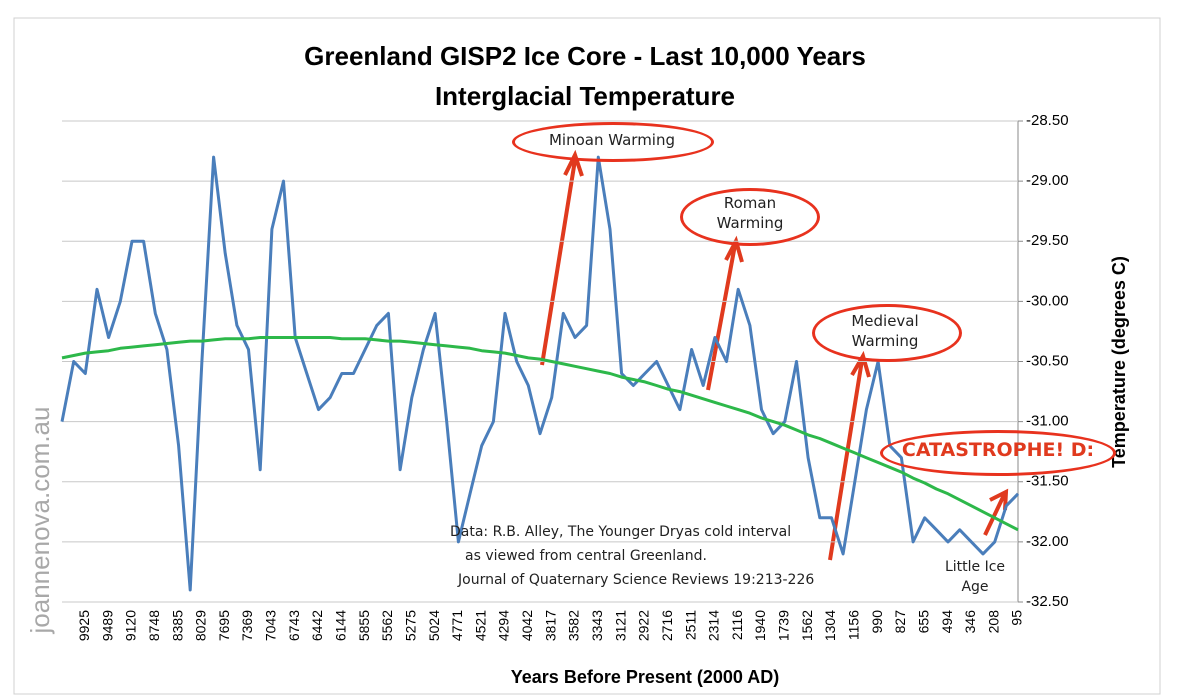 The height and width of the screenshot is (699, 1200). What do you see at coordinates (1047, 601) in the screenshot?
I see `y-tick-label: -32.50` at bounding box center [1047, 601].